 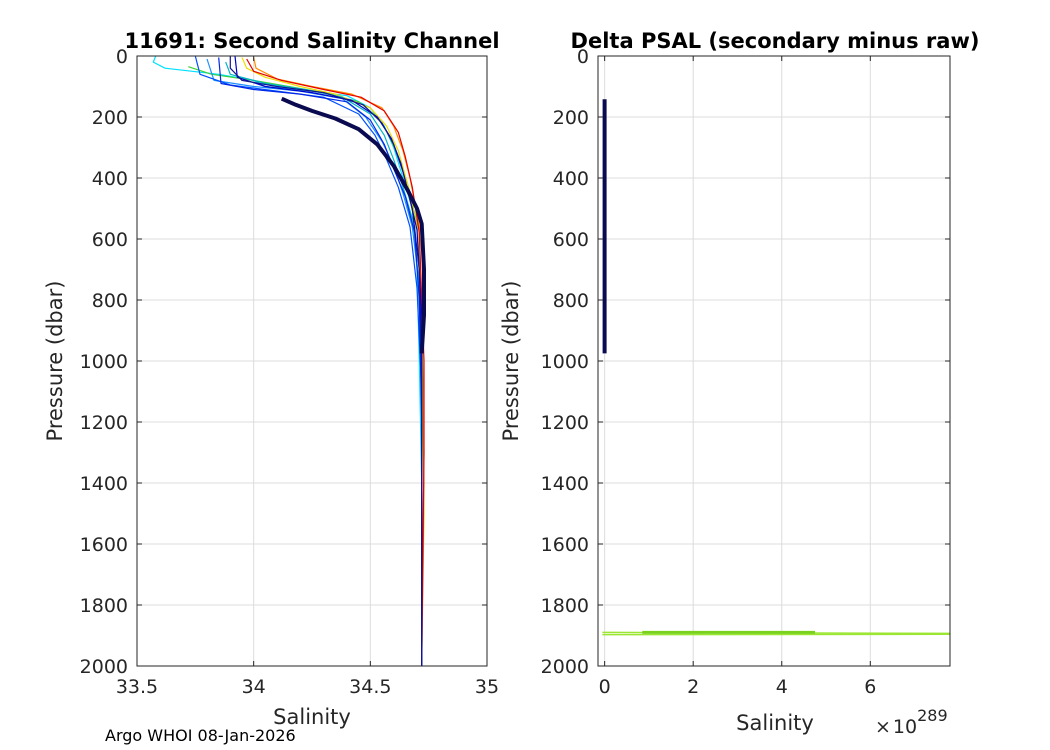 I want to click on left-x-tick-label: 33.5, so click(x=137, y=687).